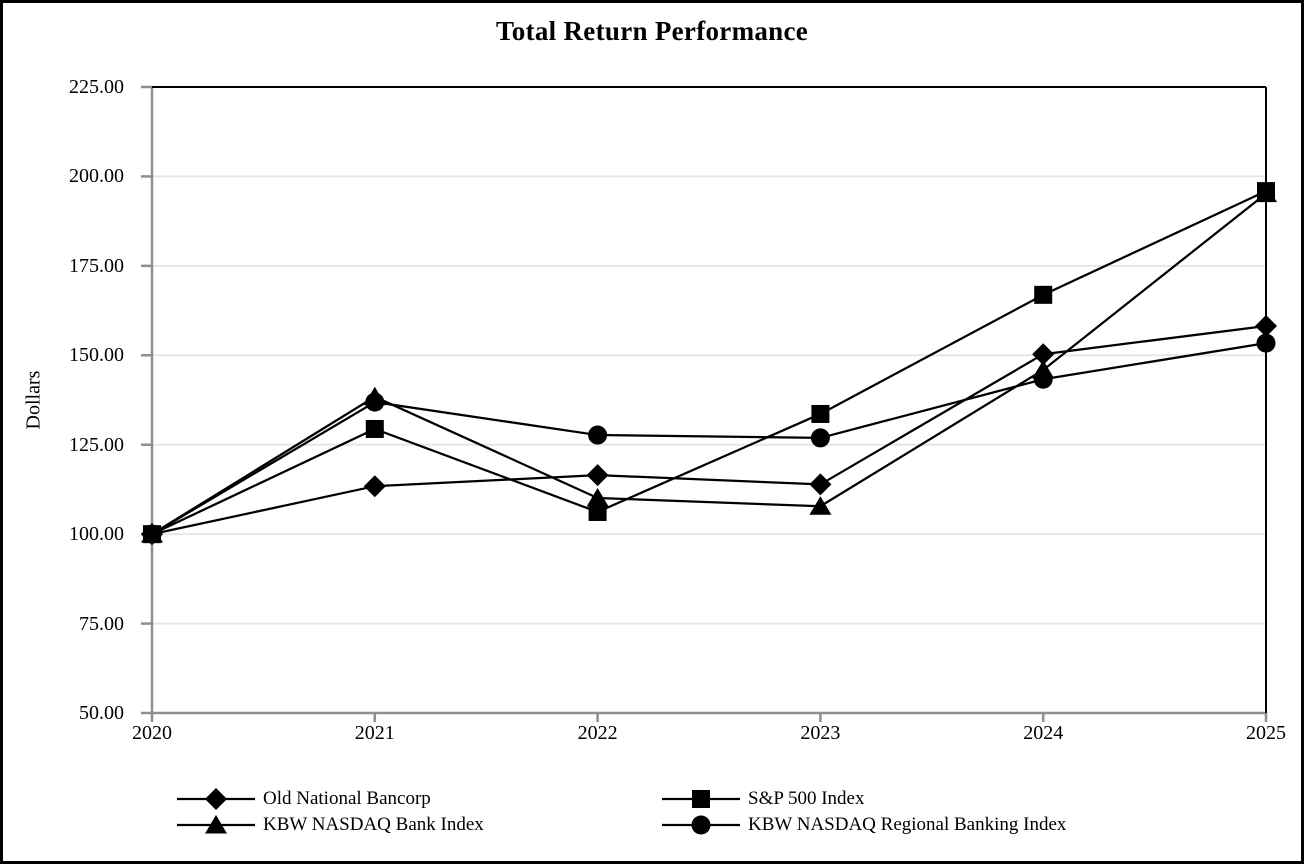 The image size is (1304, 864). Describe the element at coordinates (101, 713) in the screenshot. I see `y-tick-label: 50.00` at that location.